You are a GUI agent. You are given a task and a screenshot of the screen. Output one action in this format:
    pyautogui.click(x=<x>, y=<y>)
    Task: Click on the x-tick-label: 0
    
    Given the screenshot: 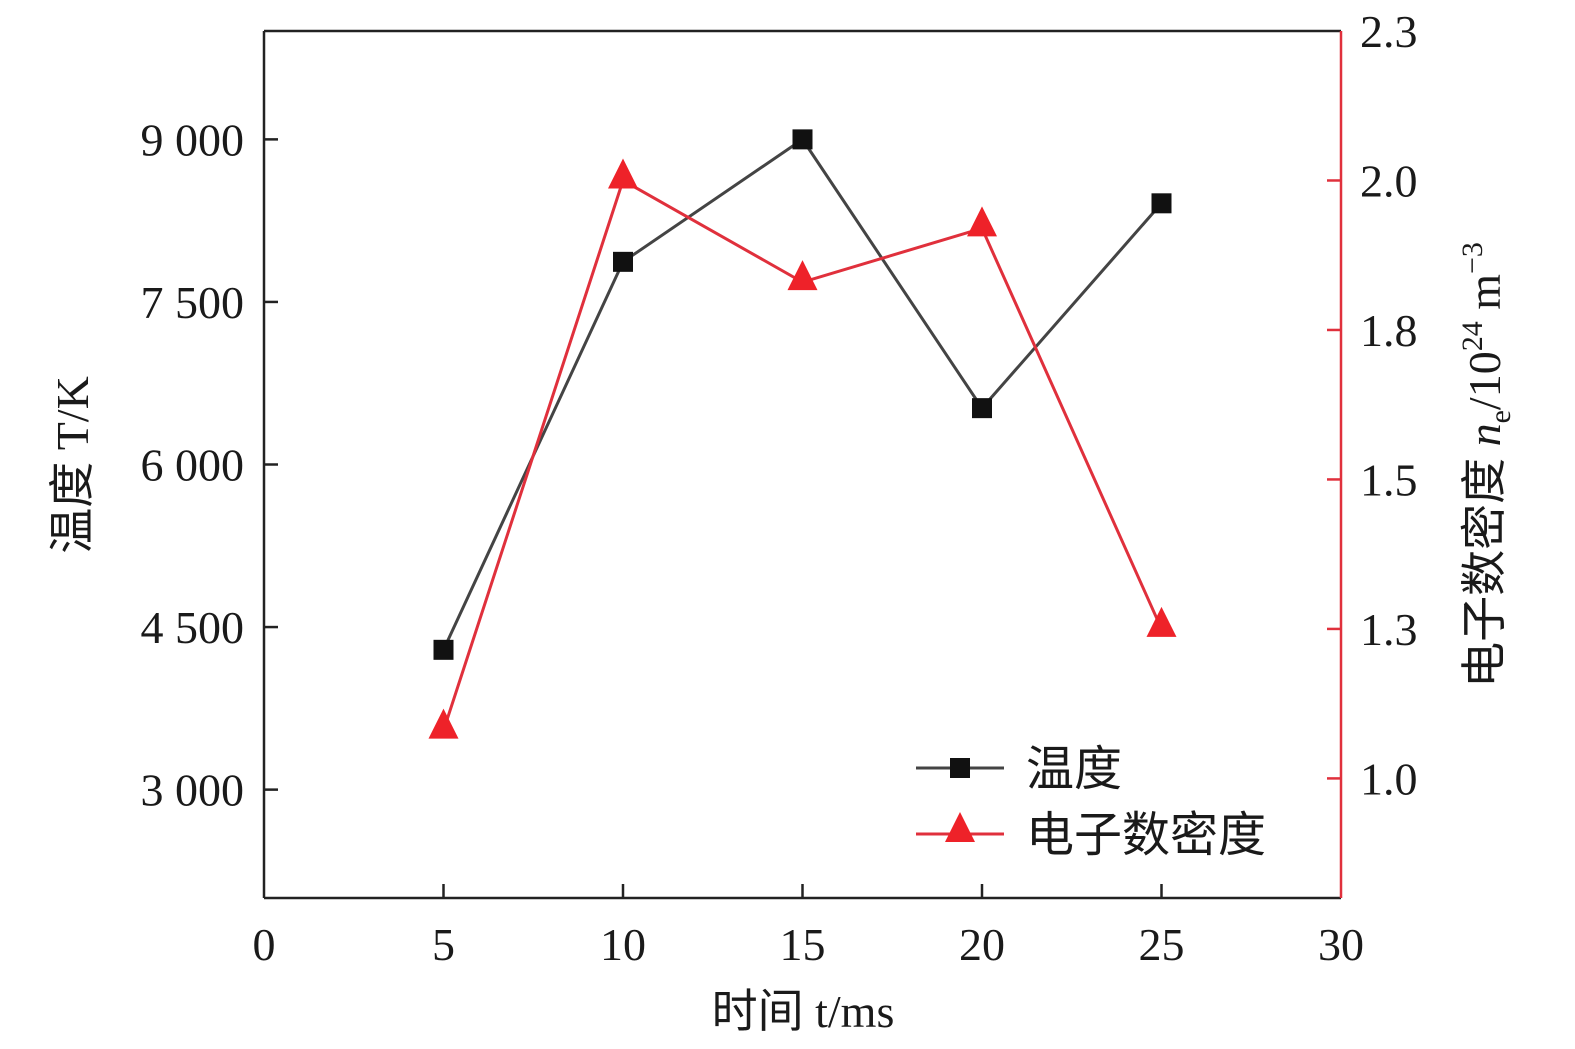 What is the action you would take?
    pyautogui.click(x=264, y=944)
    